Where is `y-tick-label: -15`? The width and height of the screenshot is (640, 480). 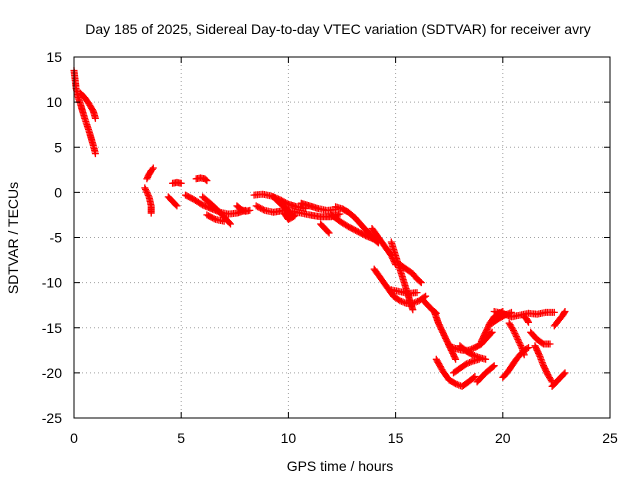
y-tick-label: -15 is located at coordinates (52, 328).